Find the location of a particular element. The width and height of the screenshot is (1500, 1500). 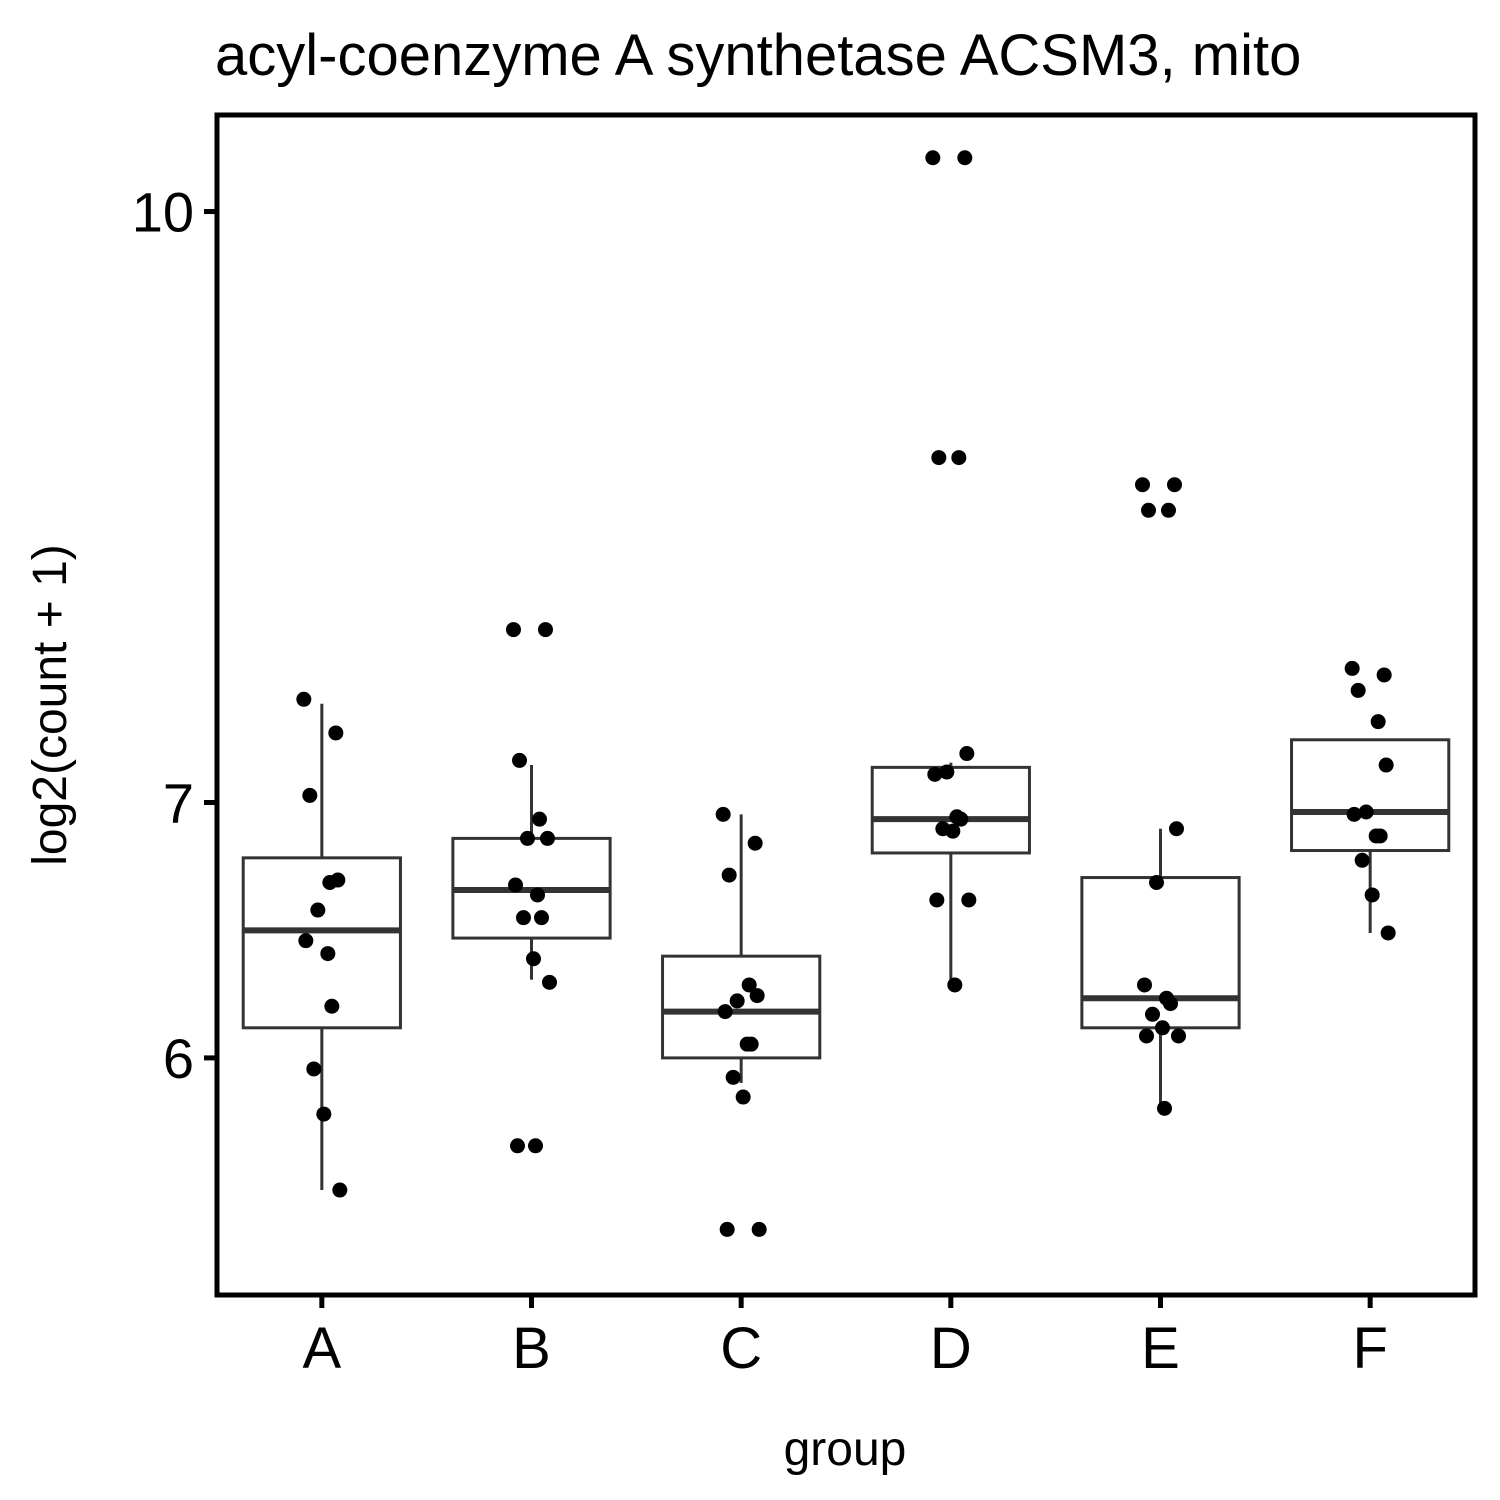

chart-title: acyl-coenzyme A synthetase ACSM3, mito is located at coordinates (758, 55).